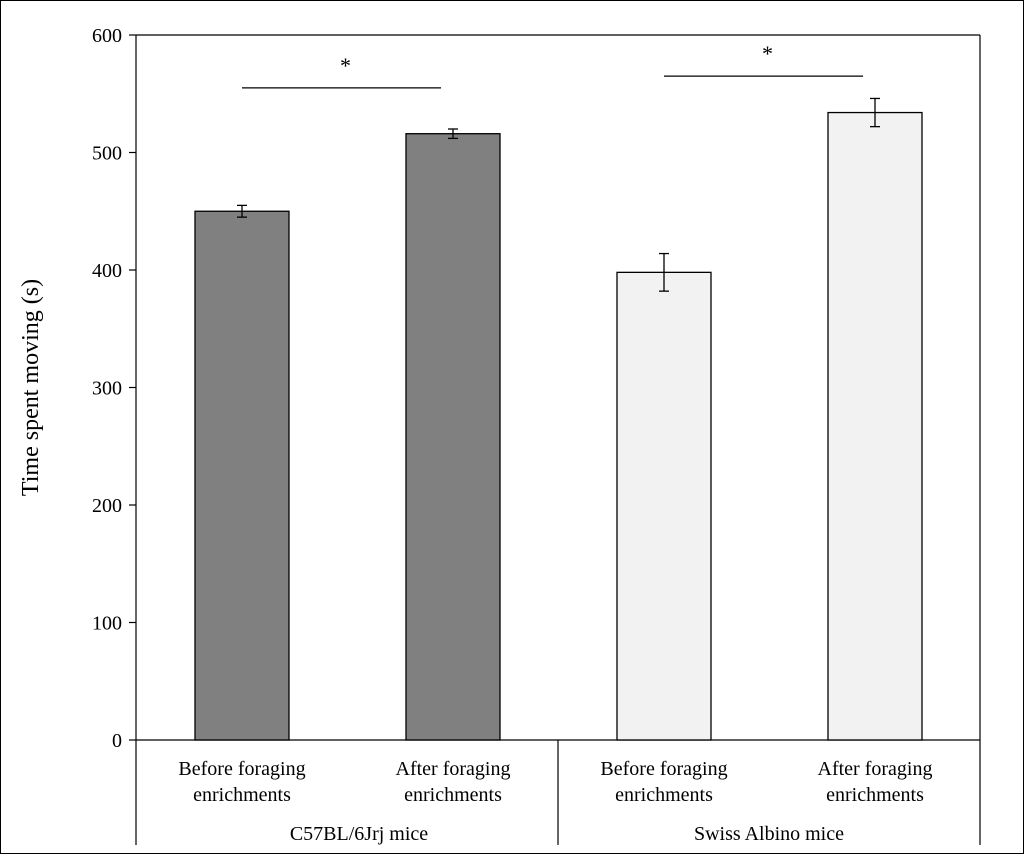  Describe the element at coordinates (107, 624) in the screenshot. I see `y-tick-label: 100` at that location.